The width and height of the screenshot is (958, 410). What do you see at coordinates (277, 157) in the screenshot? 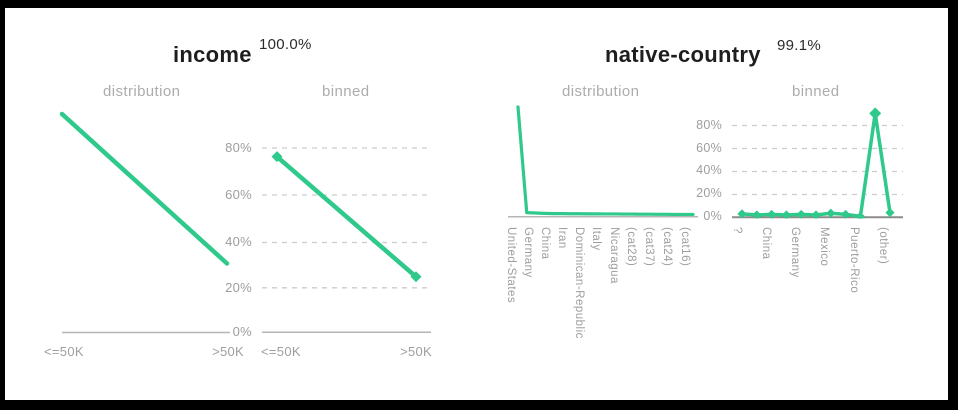
I see `income-binned-point-<=50K` at bounding box center [277, 157].